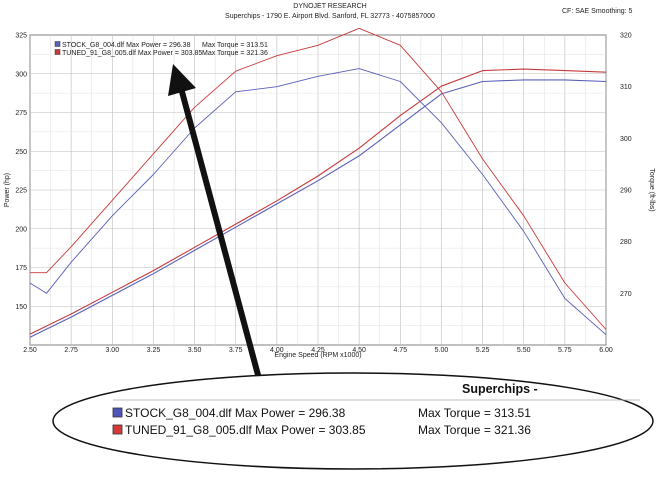 This screenshot has width=660, height=495. I want to click on callout-tuned-torque: 321.36, so click(512, 430).